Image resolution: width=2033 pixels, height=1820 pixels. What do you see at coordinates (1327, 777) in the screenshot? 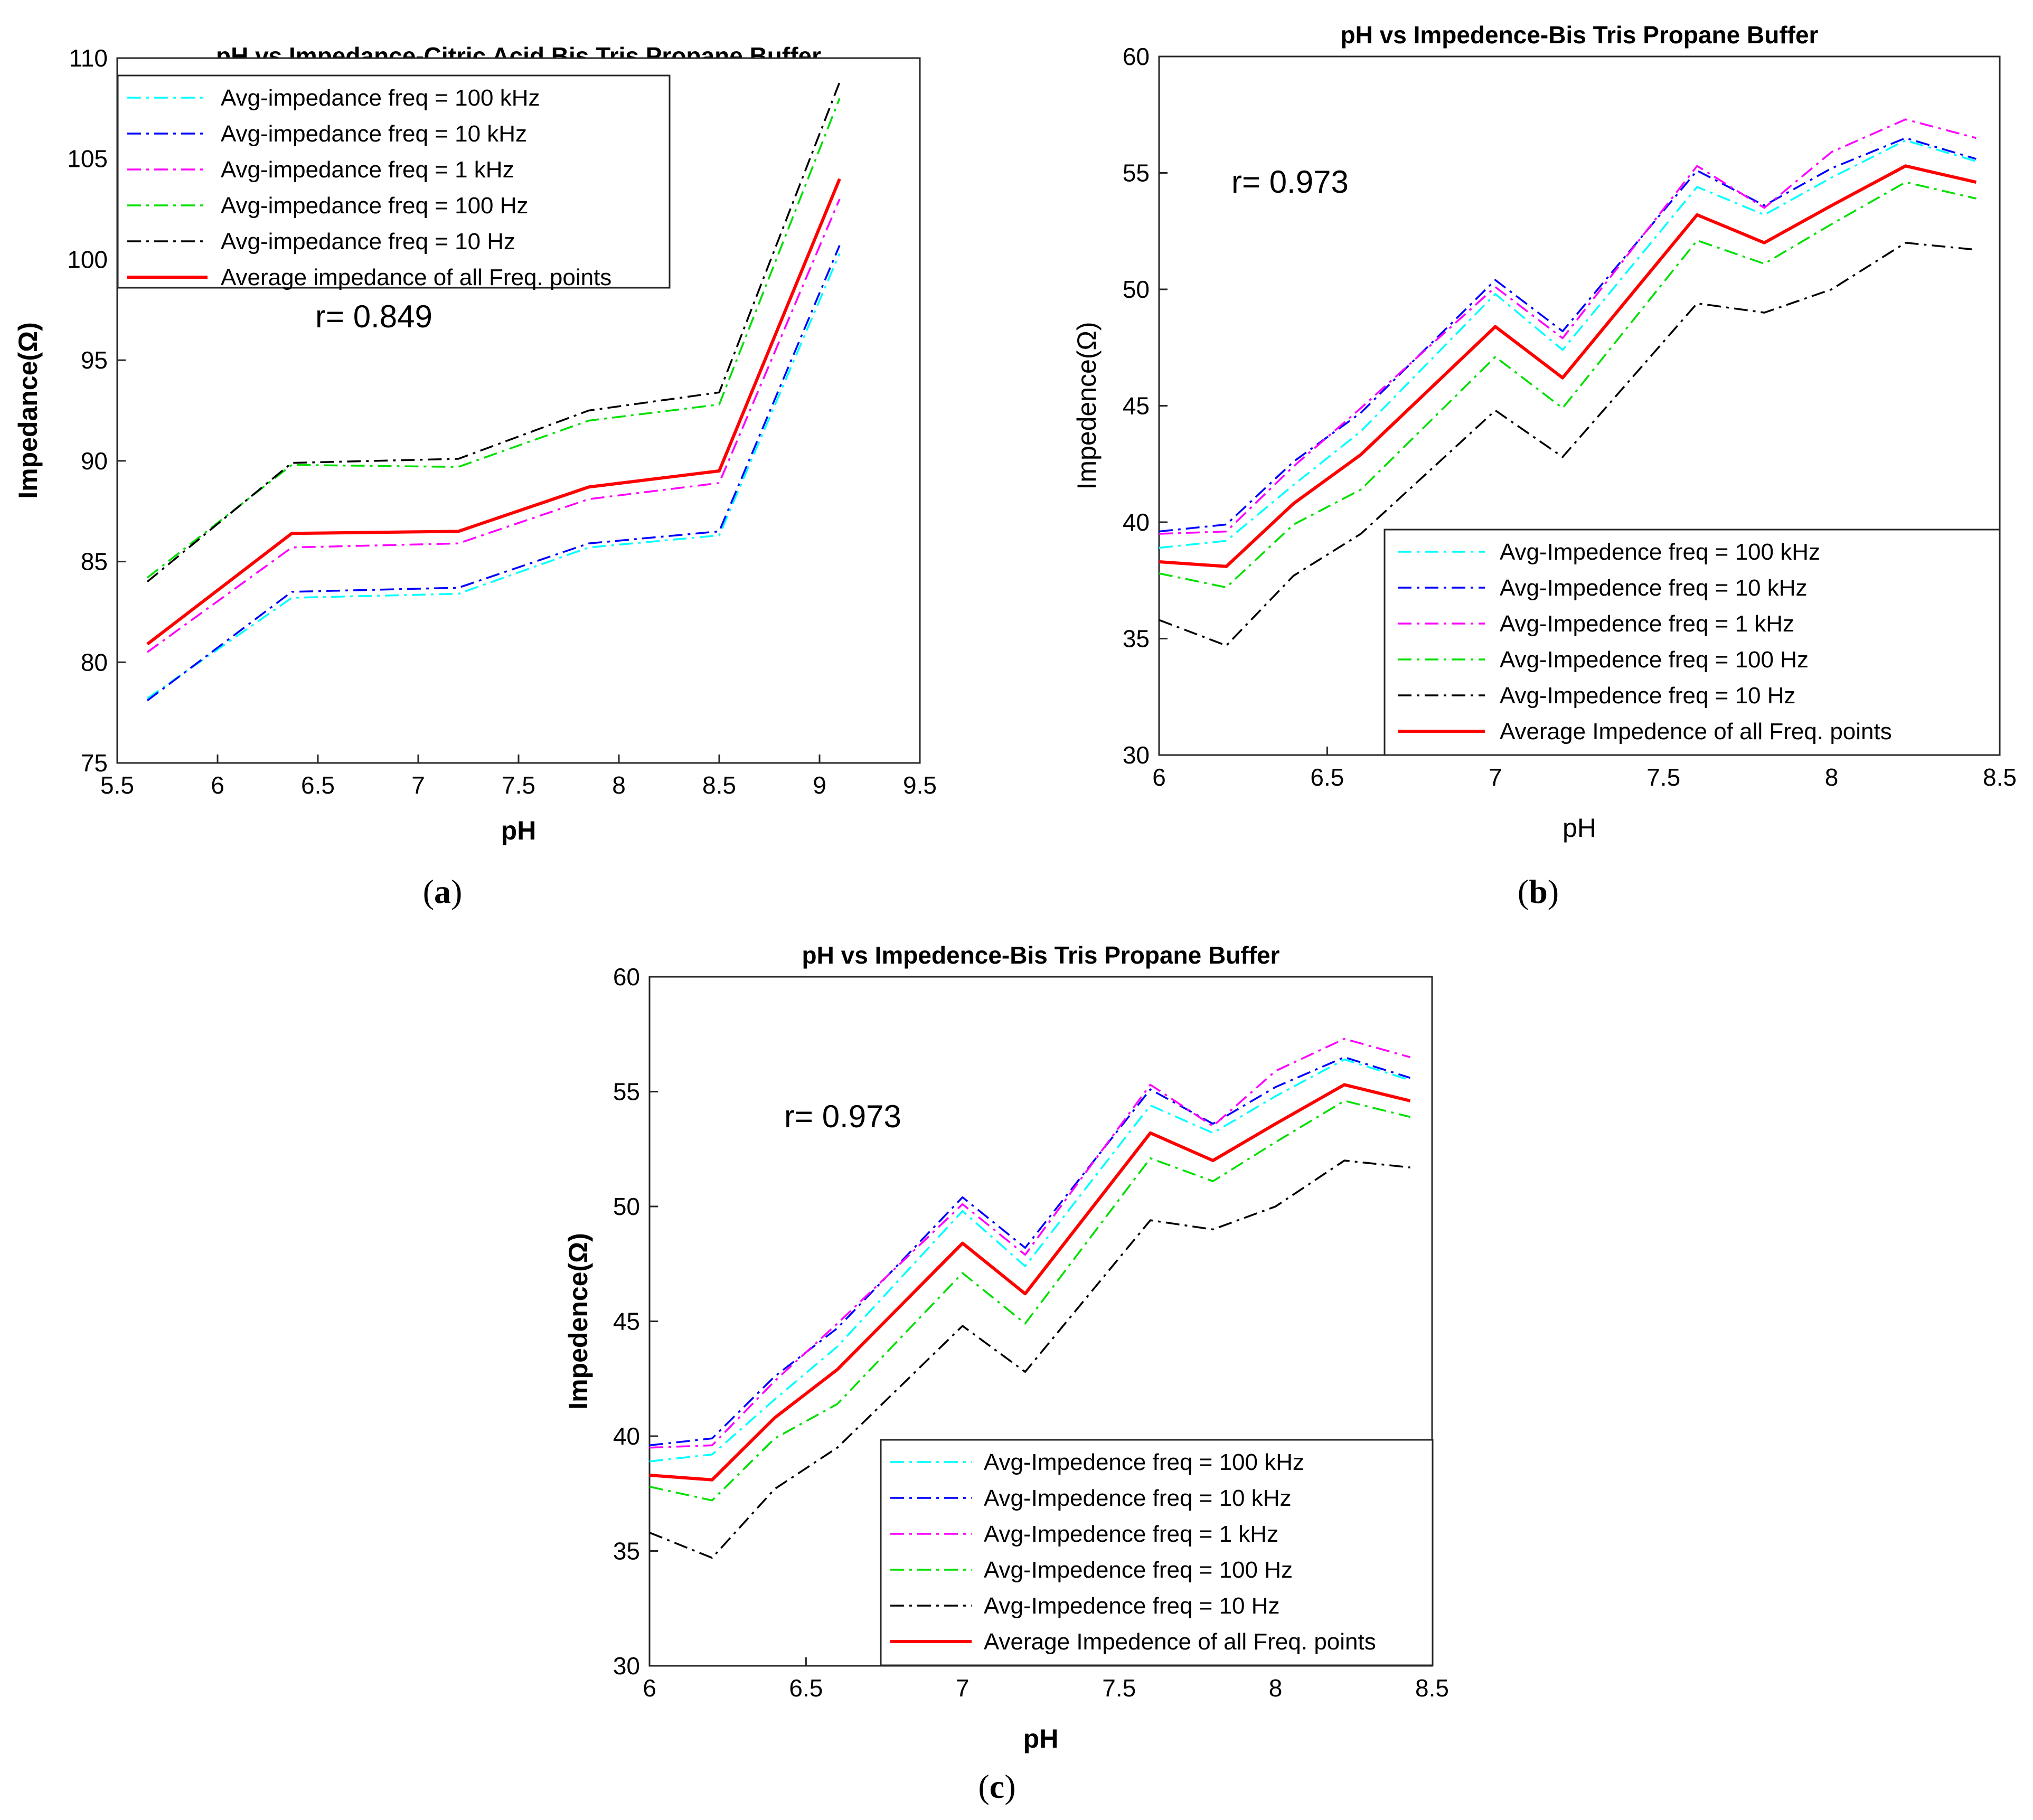
I see `x-tick-label: 6.5` at bounding box center [1327, 777].